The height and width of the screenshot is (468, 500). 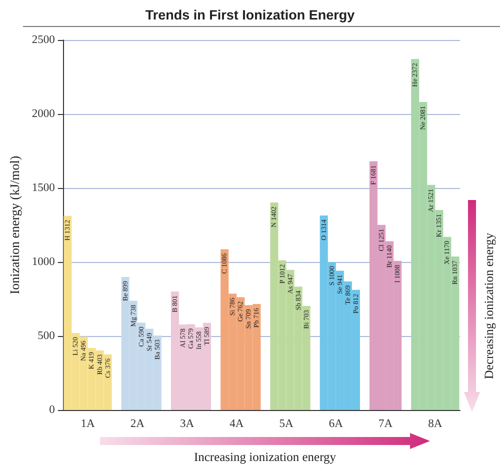 What do you see at coordinates (489, 306) in the screenshot?
I see `text: Decreasing ionization energy` at bounding box center [489, 306].